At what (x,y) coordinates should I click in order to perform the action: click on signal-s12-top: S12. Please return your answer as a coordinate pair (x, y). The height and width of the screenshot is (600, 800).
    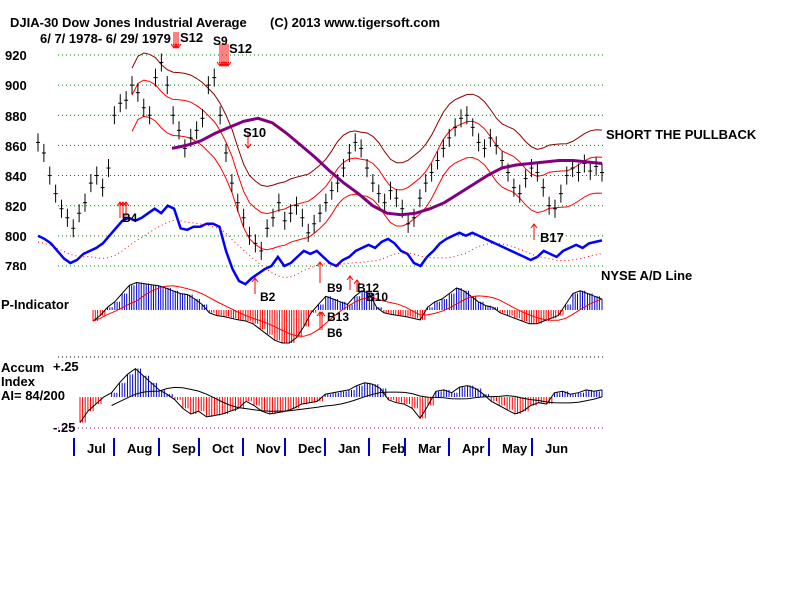
    Looking at the image, I should click on (191, 37).